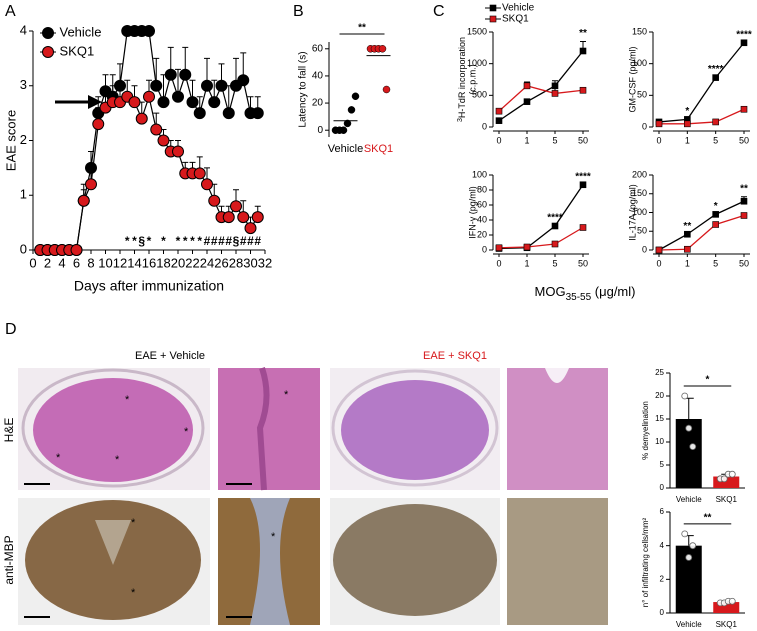 This screenshot has width=757, height=631. I want to click on x-tick-label: 20, so click(178, 262).